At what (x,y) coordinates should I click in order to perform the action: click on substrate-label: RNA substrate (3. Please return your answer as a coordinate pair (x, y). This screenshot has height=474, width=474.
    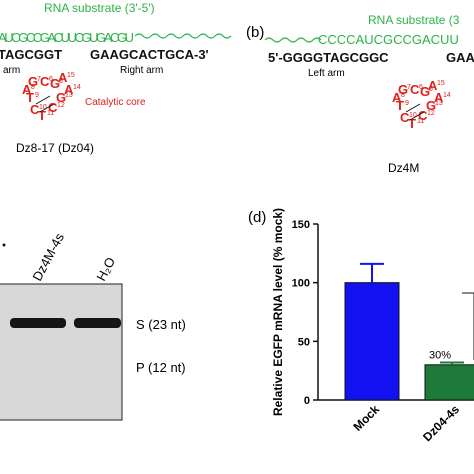
    Looking at the image, I should click on (414, 20).